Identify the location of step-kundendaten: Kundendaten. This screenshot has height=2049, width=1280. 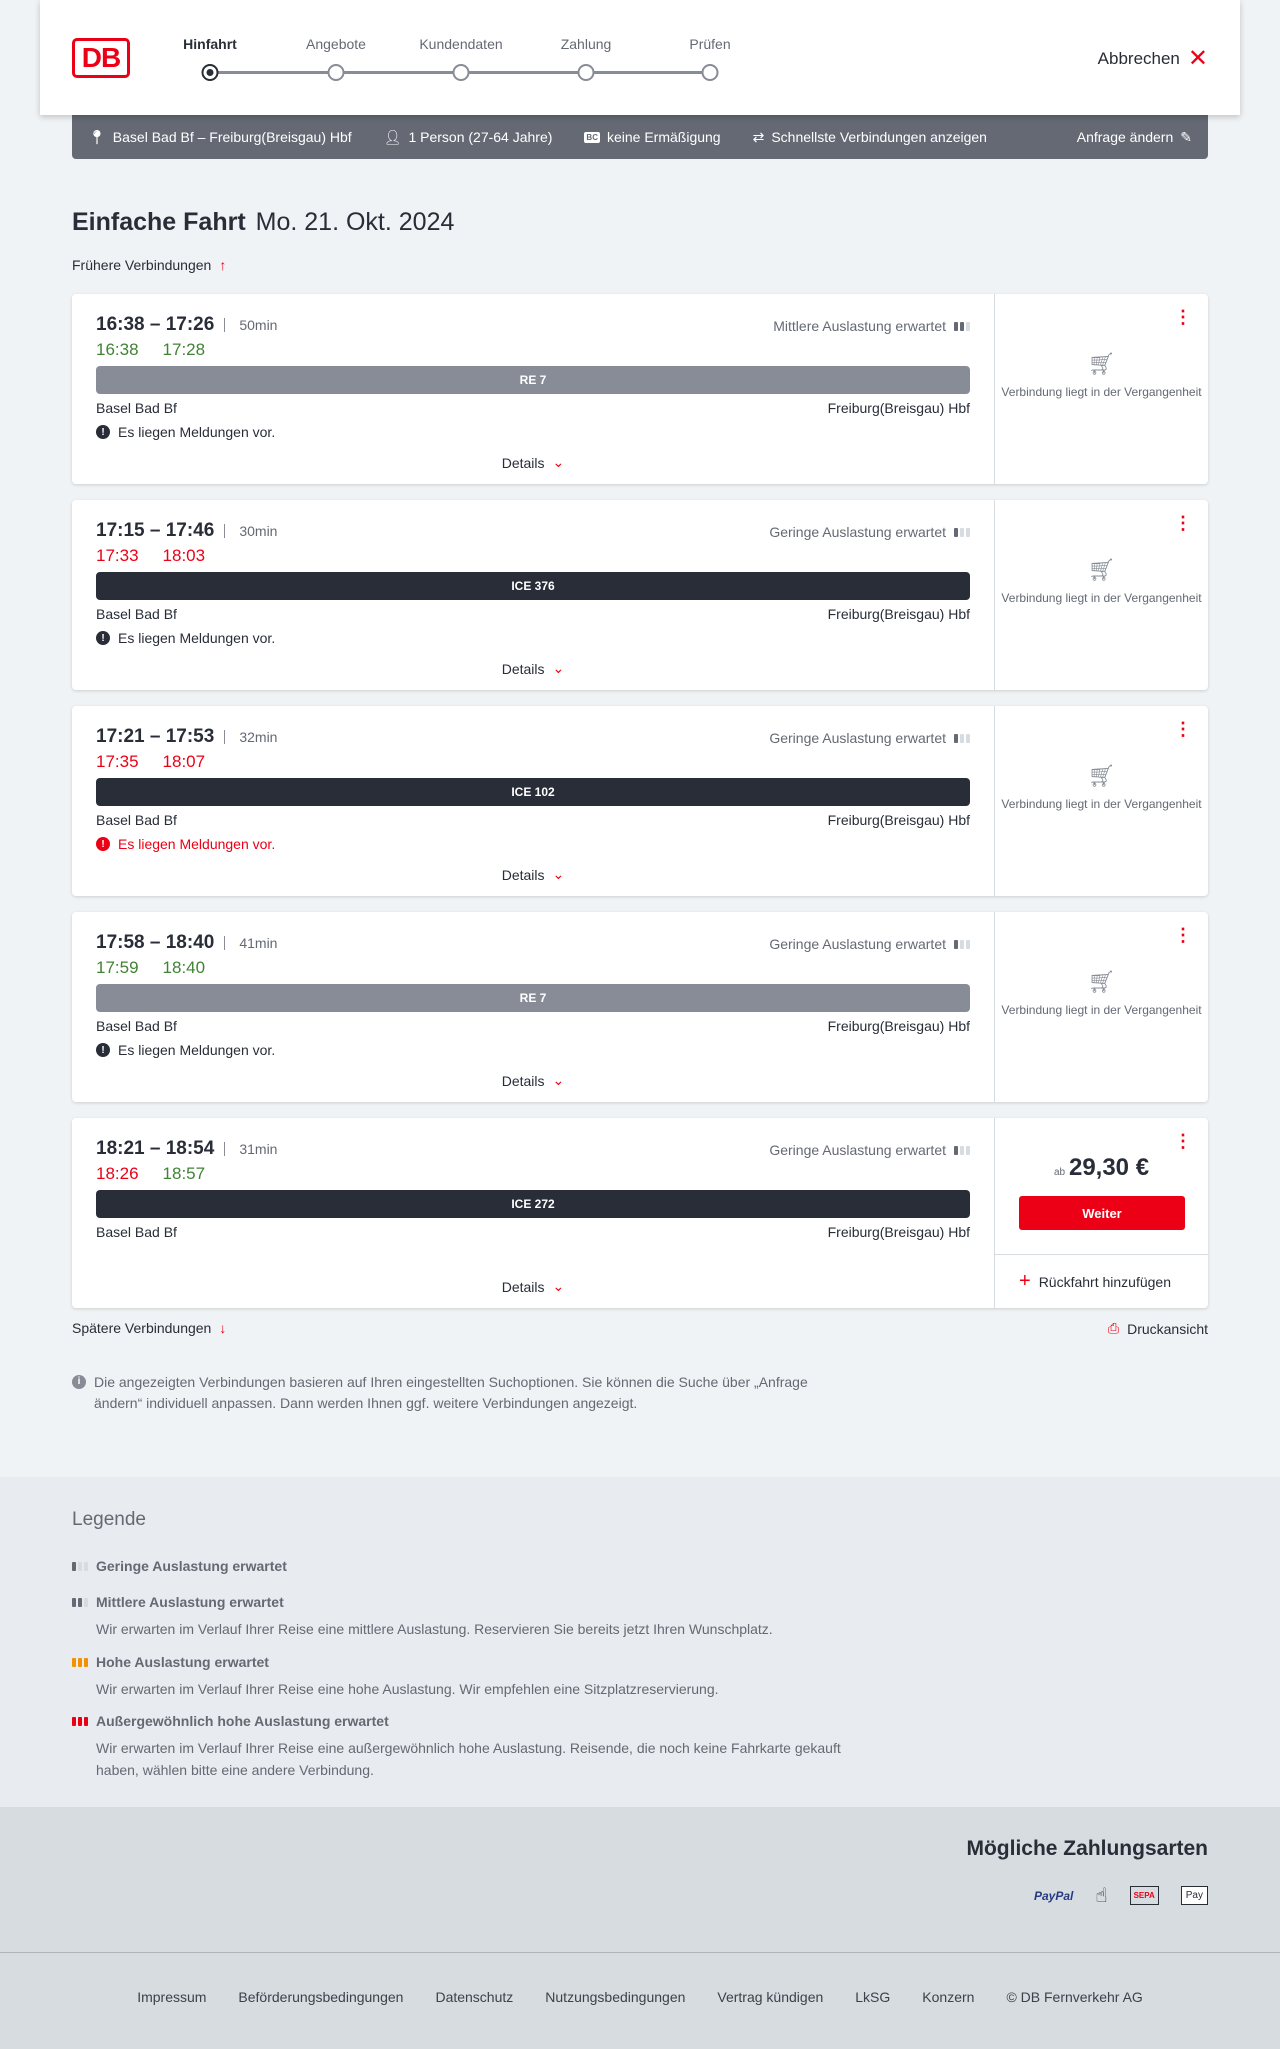
(461, 44).